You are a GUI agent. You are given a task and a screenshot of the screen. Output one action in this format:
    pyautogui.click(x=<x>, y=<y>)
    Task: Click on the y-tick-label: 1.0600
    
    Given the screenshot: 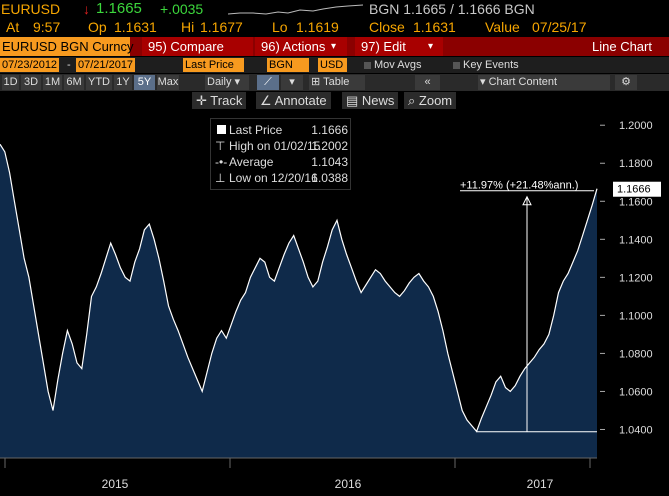 What is the action you would take?
    pyautogui.click(x=636, y=392)
    